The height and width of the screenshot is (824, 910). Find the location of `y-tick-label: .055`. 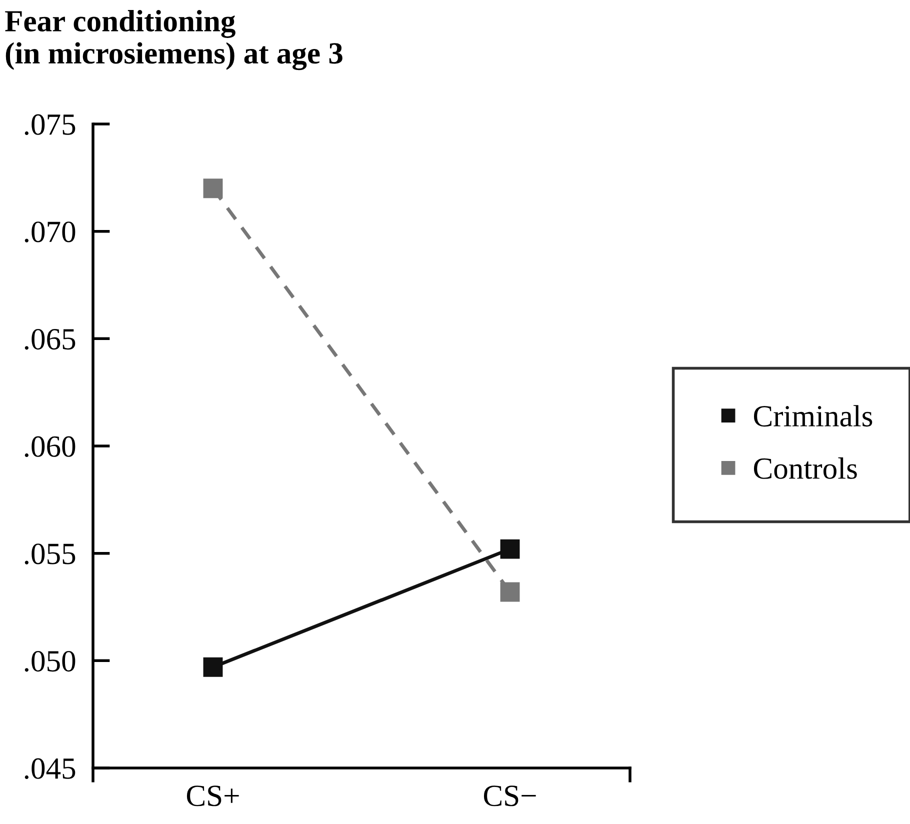

y-tick-label: .055 is located at coordinates (50, 554).